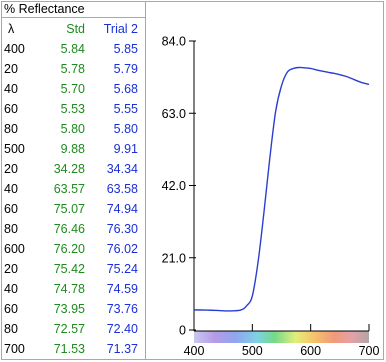  I want to click on std-value-cell: 5.80, so click(72, 129).